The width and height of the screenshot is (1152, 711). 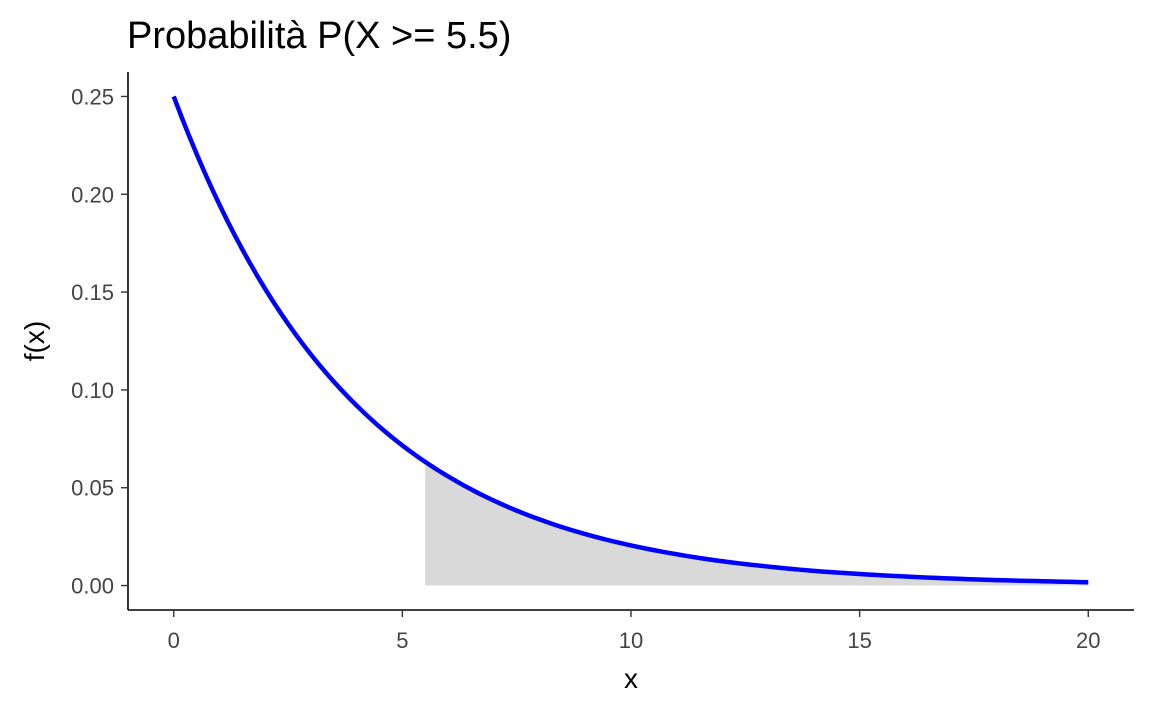 I want to click on x-tick-label: 5, so click(x=402, y=640).